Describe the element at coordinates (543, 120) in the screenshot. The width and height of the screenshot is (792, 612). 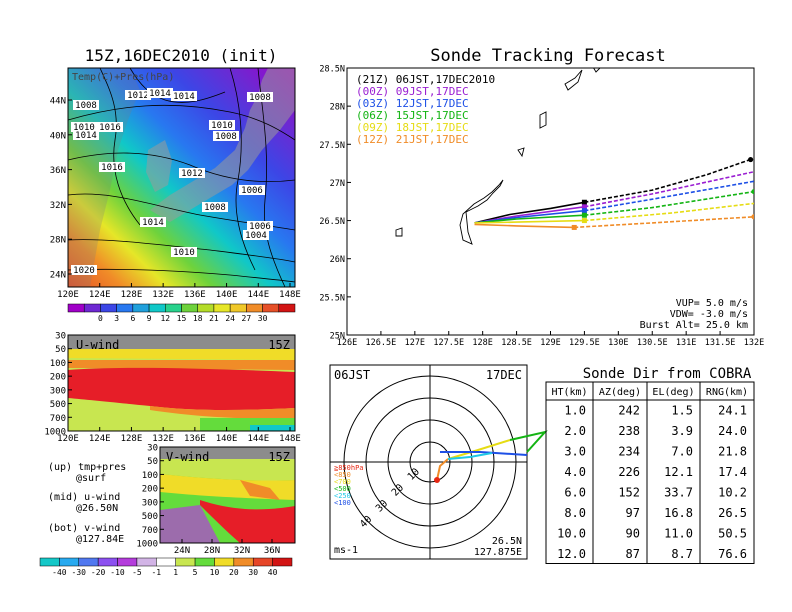
I see `island-kikai` at that location.